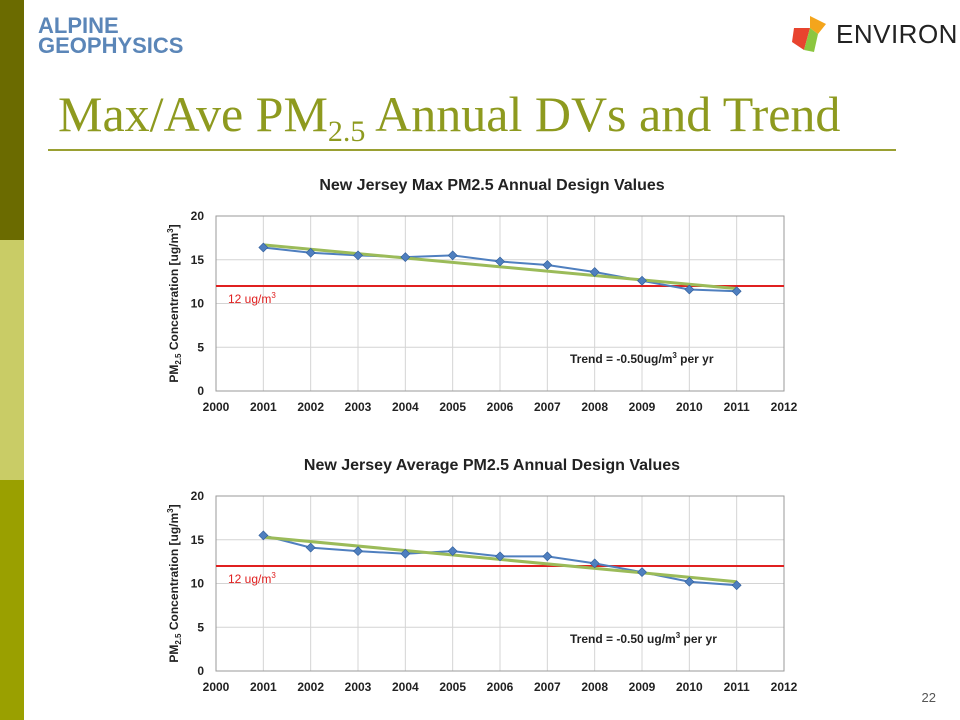 The height and width of the screenshot is (720, 960). What do you see at coordinates (111, 45) in the screenshot?
I see `logo-line-2: GEOPHYSICS` at bounding box center [111, 45].